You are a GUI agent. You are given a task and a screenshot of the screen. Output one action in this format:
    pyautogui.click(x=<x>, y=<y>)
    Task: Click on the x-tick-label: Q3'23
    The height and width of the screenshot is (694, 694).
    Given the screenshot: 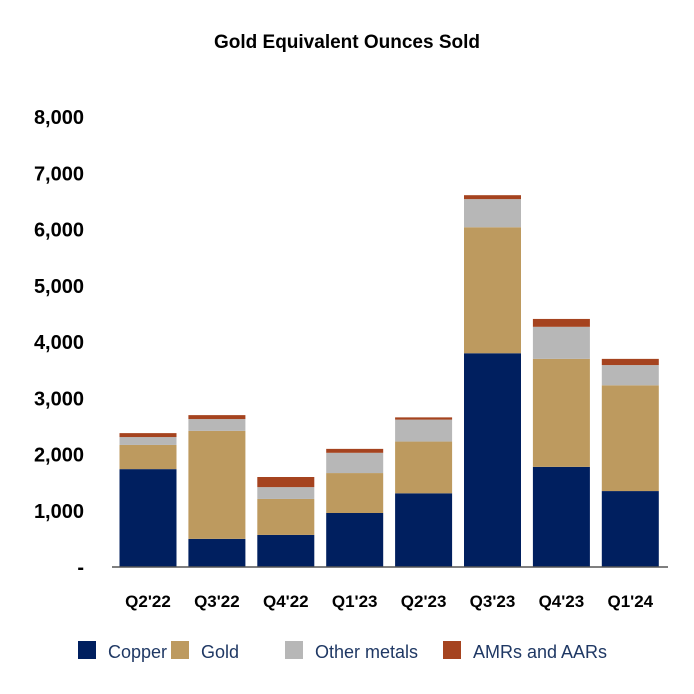 What is the action you would take?
    pyautogui.click(x=493, y=601)
    